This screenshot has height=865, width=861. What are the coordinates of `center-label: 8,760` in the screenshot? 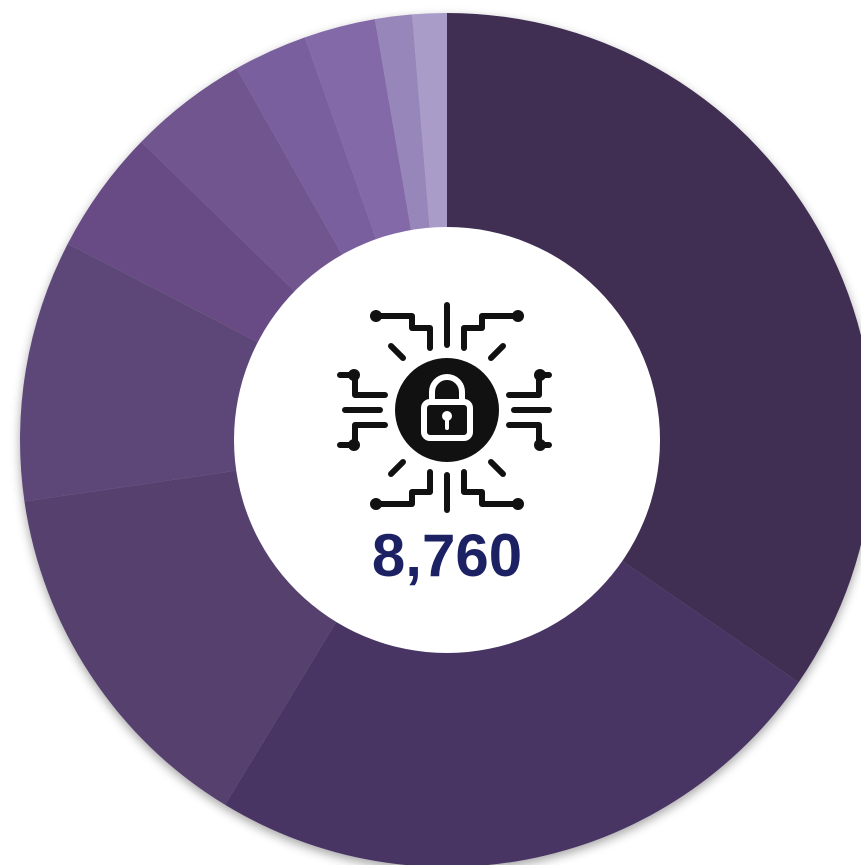 It's located at (447, 555).